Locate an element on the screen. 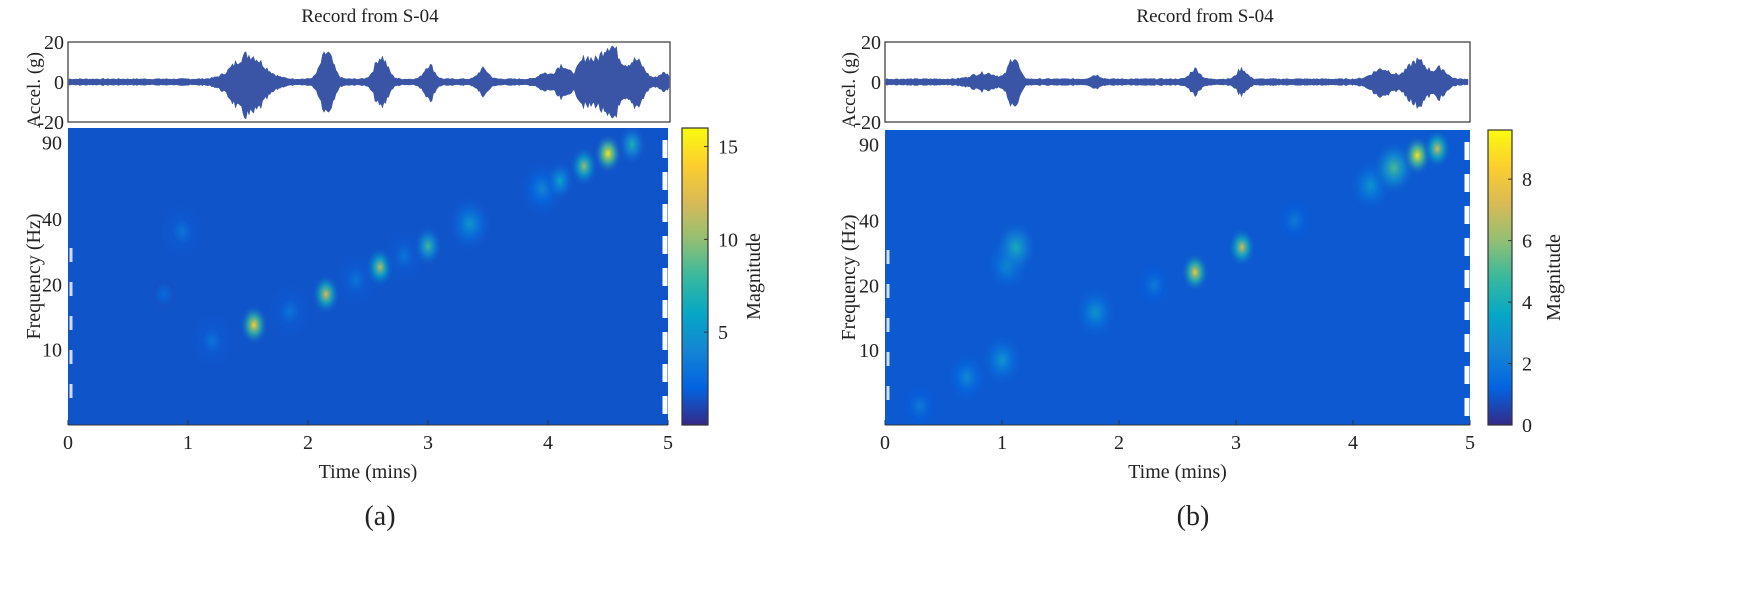 This screenshot has height=595, width=1750. colorbar-tick-label: 15 is located at coordinates (728, 148).